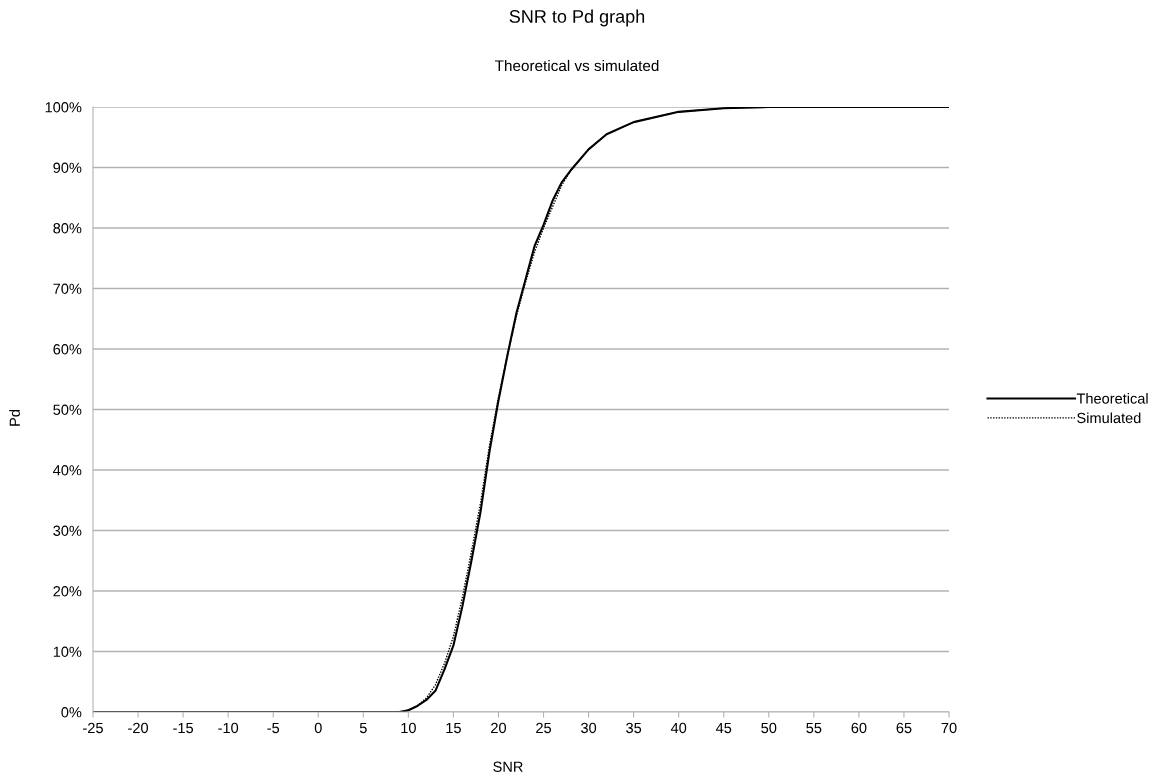  What do you see at coordinates (67, 167) in the screenshot?
I see `y-tick-label: 90%` at bounding box center [67, 167].